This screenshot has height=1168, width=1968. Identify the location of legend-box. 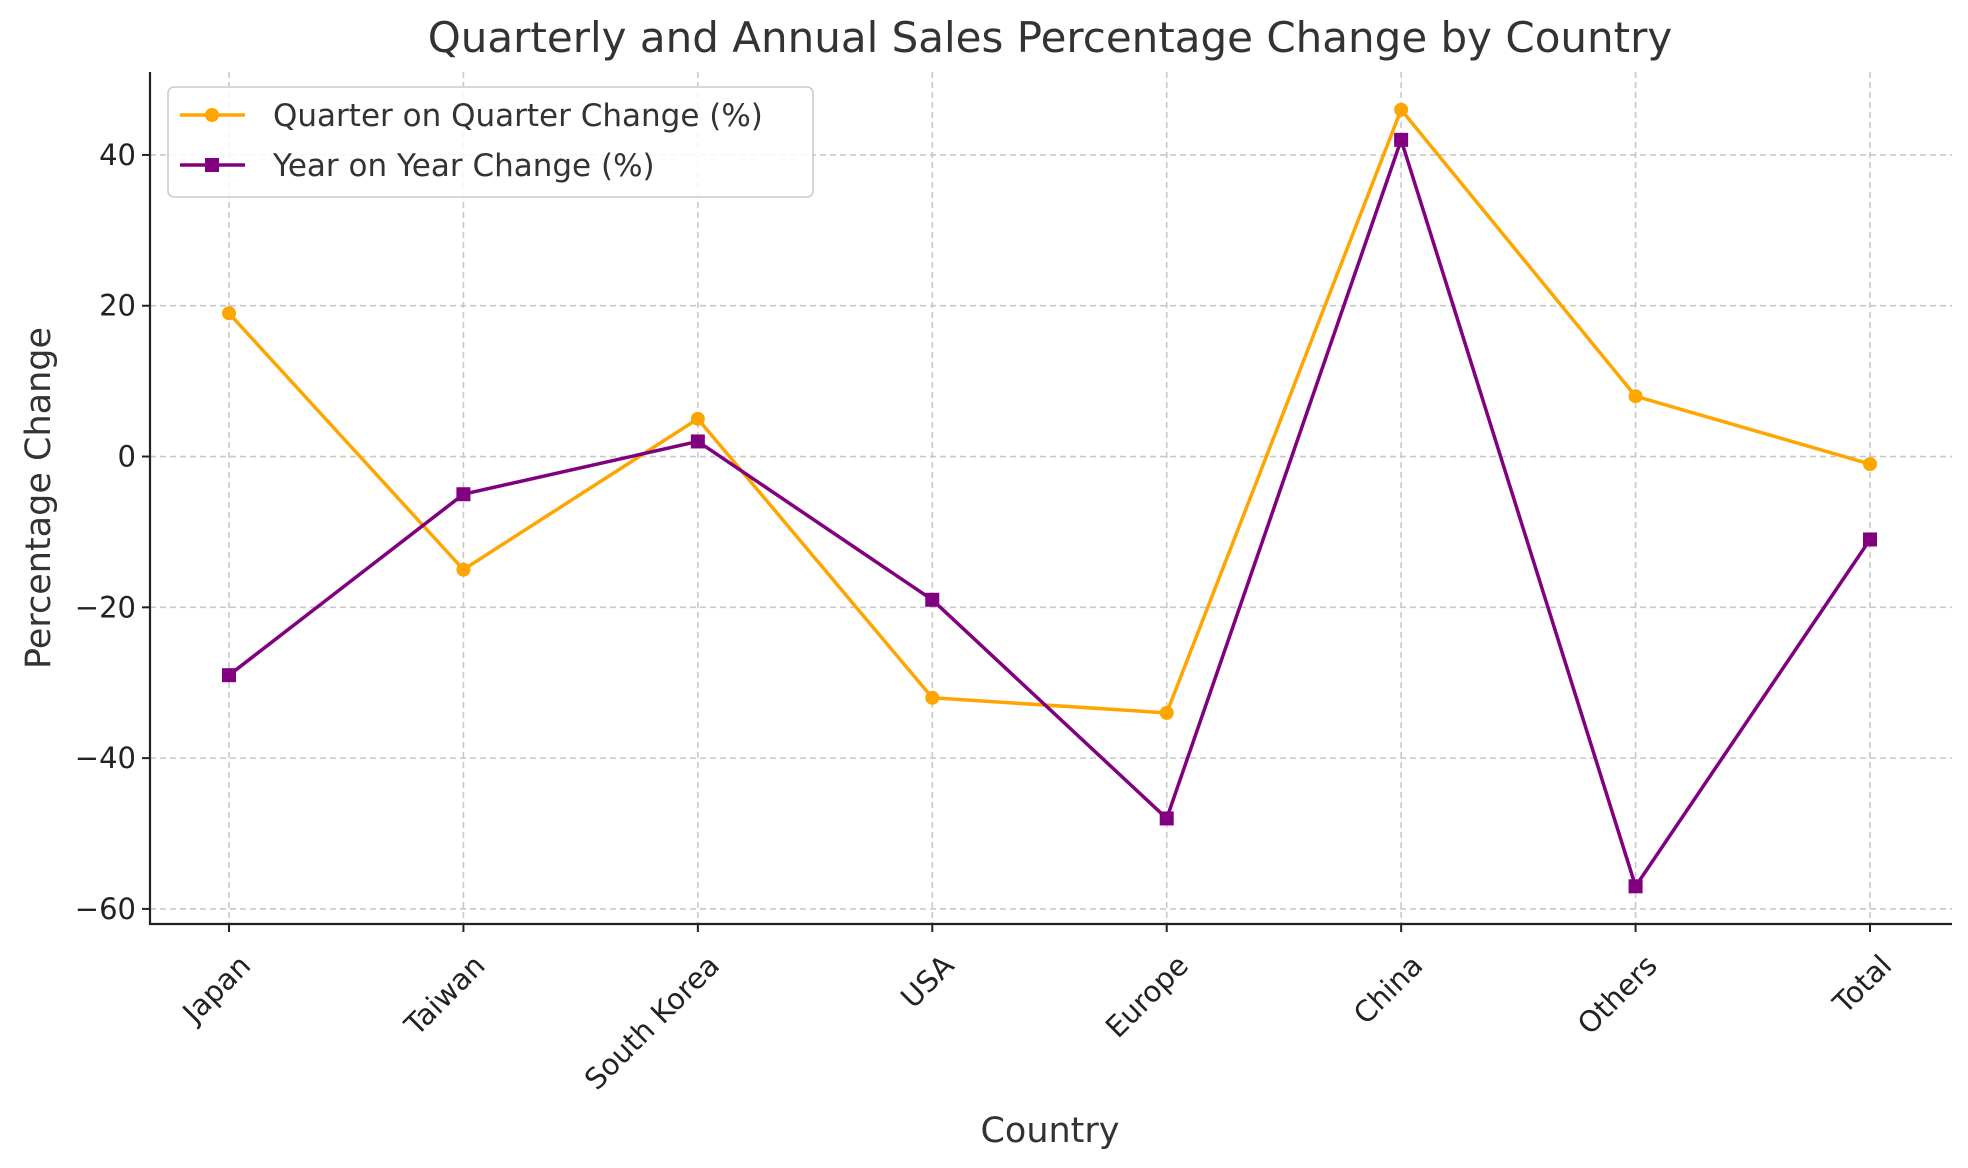
(490, 142).